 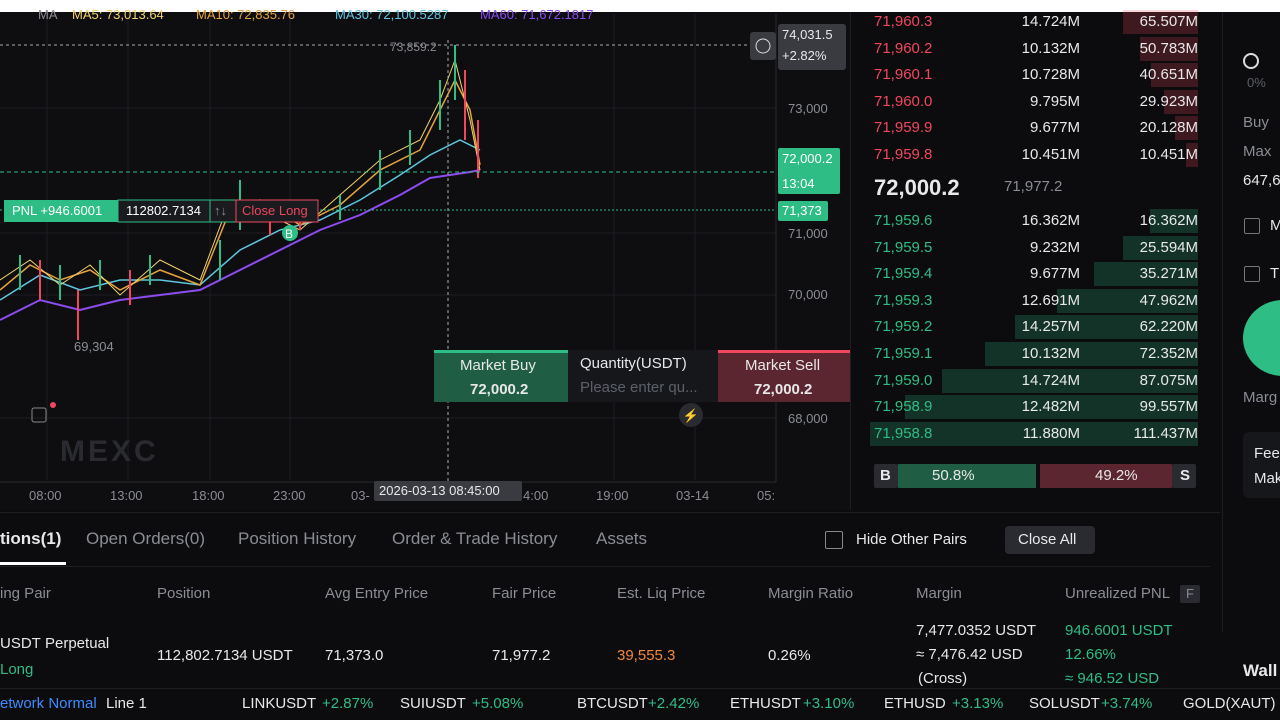 I want to click on book-price: 71,959.1, so click(x=903, y=353).